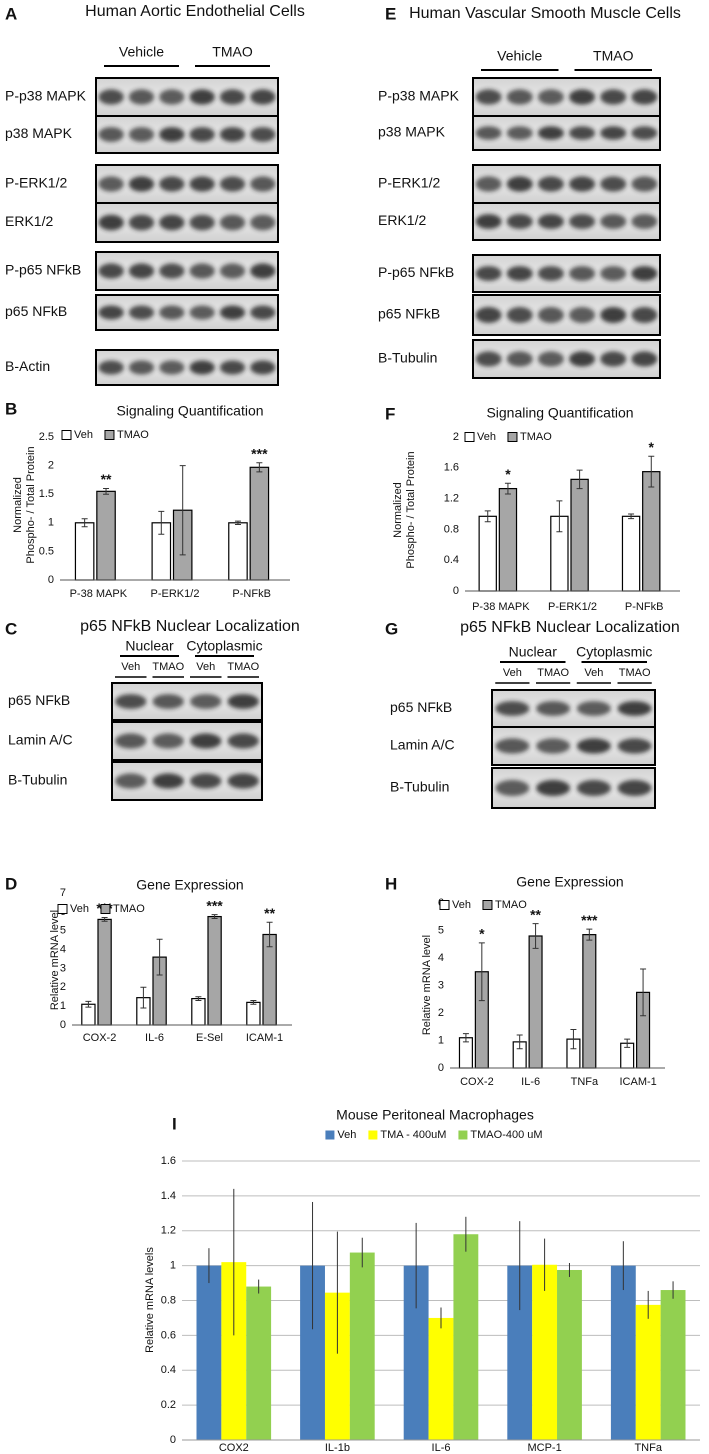  What do you see at coordinates (168, 1405) in the screenshot?
I see `y-tick-label: 0.2` at bounding box center [168, 1405].